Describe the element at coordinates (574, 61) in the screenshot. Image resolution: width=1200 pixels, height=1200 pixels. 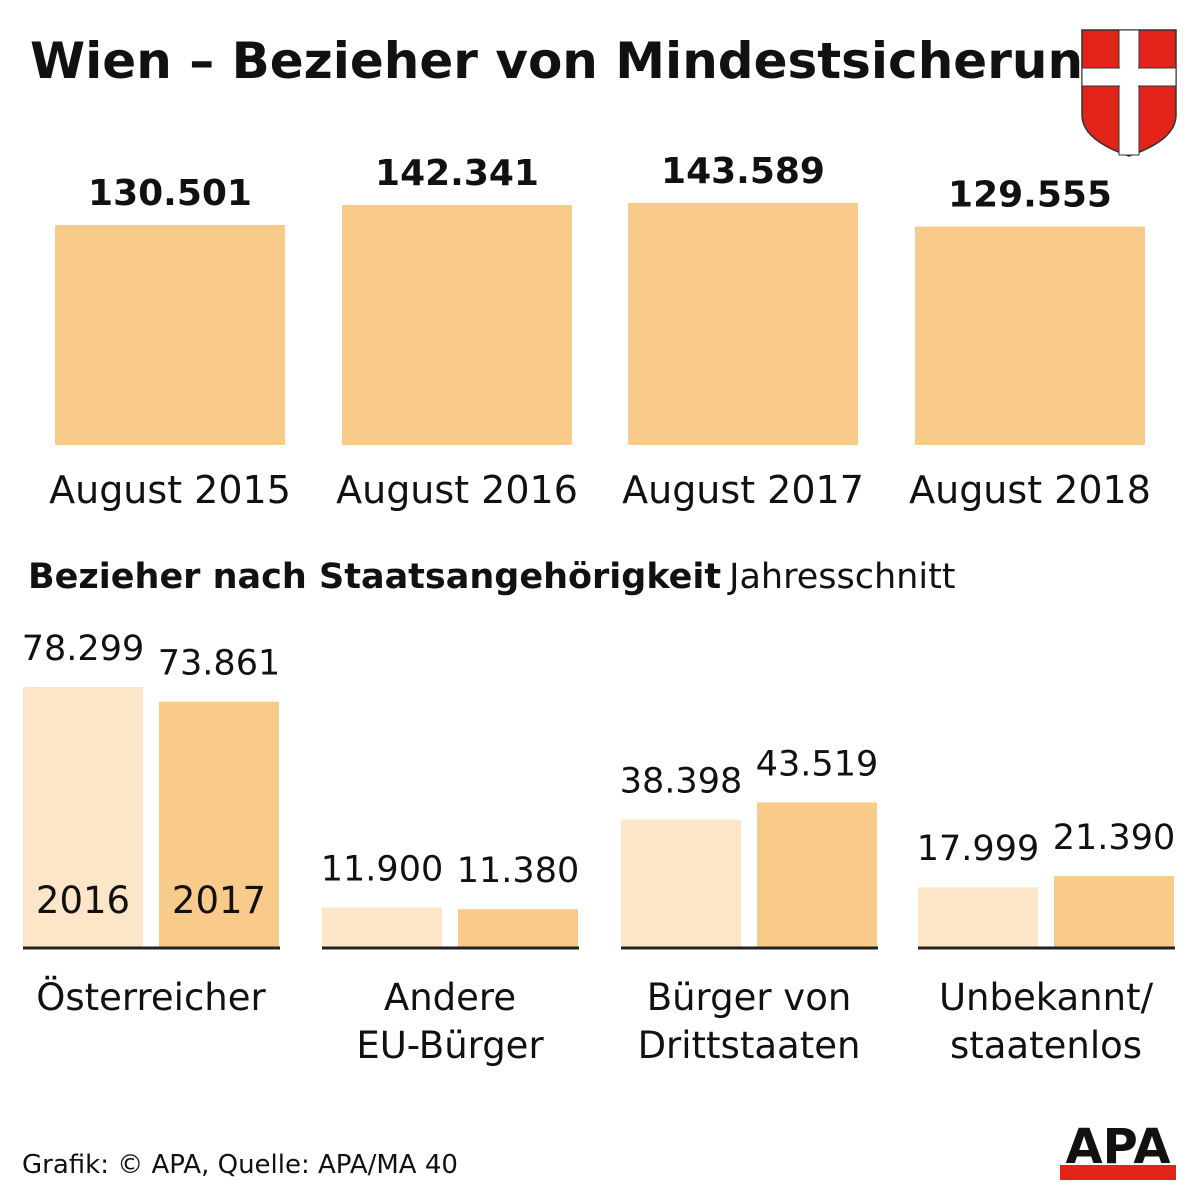
I see `chart-title: Wien – Bezieher von Mindestsicherung` at that location.